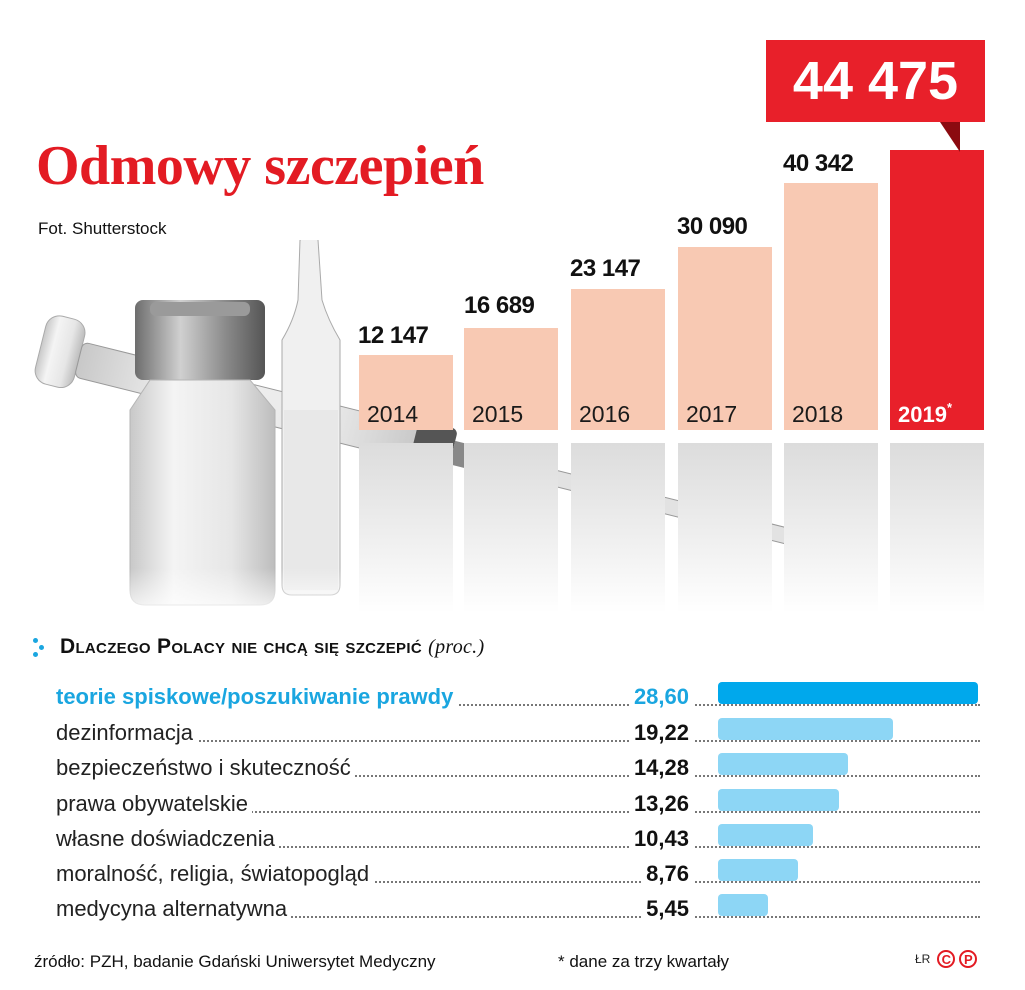 This screenshot has width=1025, height=990. What do you see at coordinates (518, 768) in the screenshot?
I see `reason-row: bezpieczeństwo i skuteczność 14,28` at bounding box center [518, 768].